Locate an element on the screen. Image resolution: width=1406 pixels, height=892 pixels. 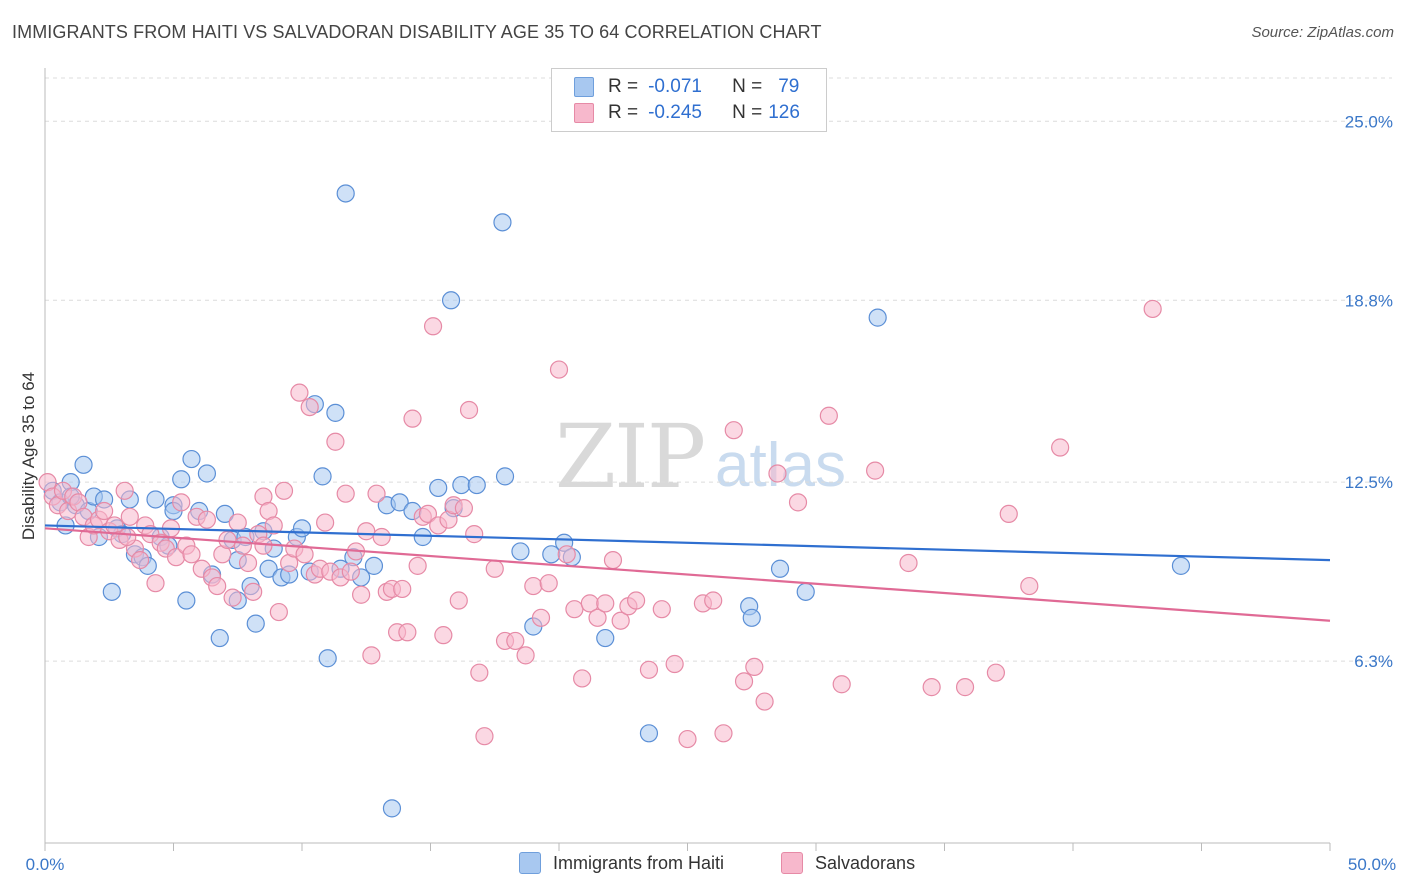
y-tick-label: 18.8% is located at coordinates (1369, 300).